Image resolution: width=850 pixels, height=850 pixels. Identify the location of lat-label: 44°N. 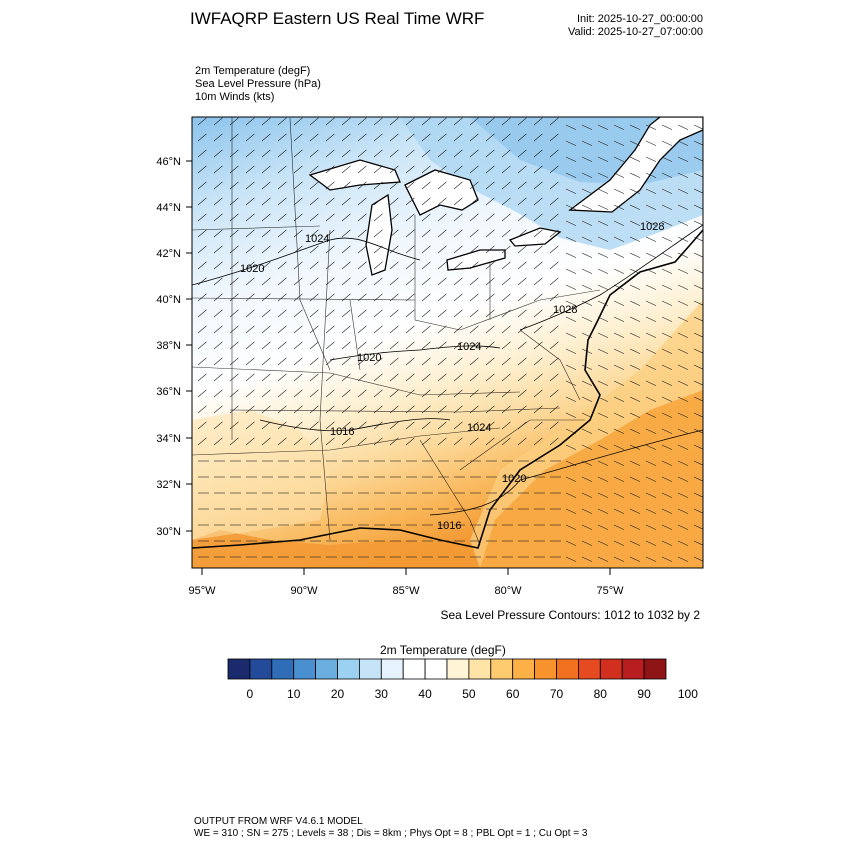
(168, 208).